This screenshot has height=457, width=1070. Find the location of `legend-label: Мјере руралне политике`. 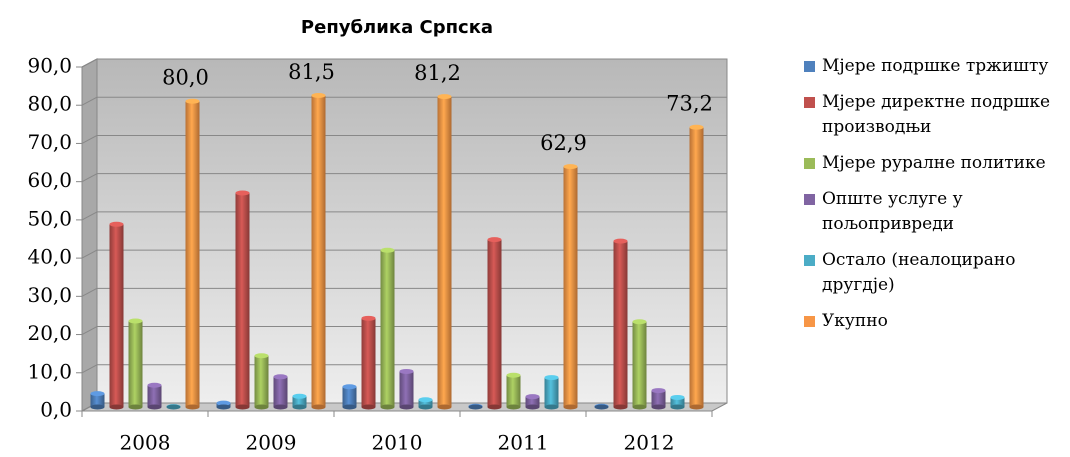

legend-label: Мјере руралне политике is located at coordinates (934, 163).